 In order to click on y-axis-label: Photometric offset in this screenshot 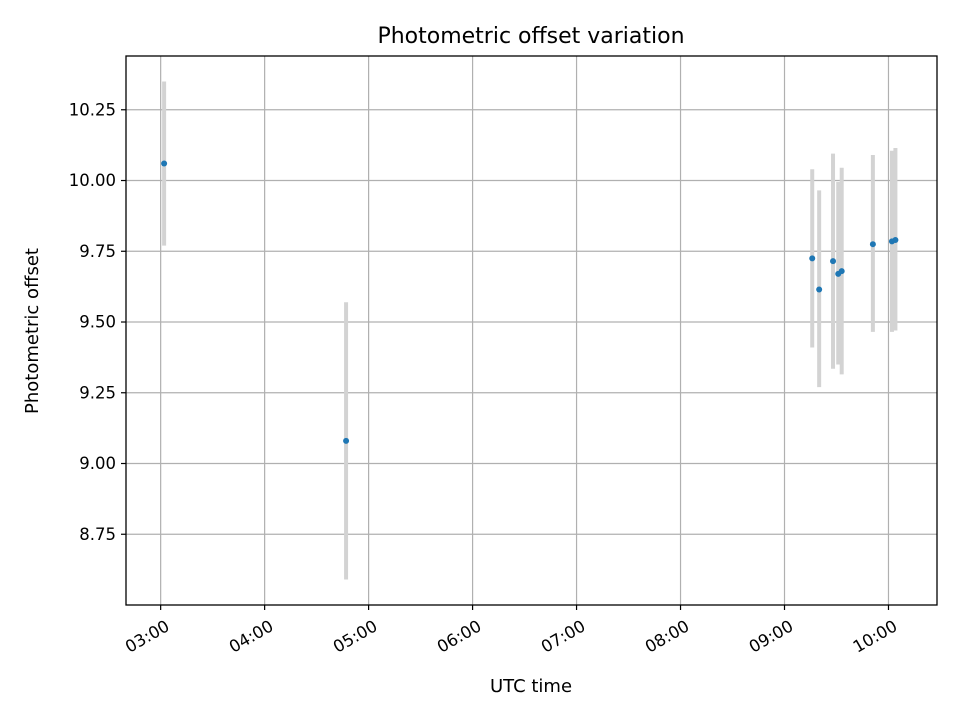, I will do `click(32, 331)`.